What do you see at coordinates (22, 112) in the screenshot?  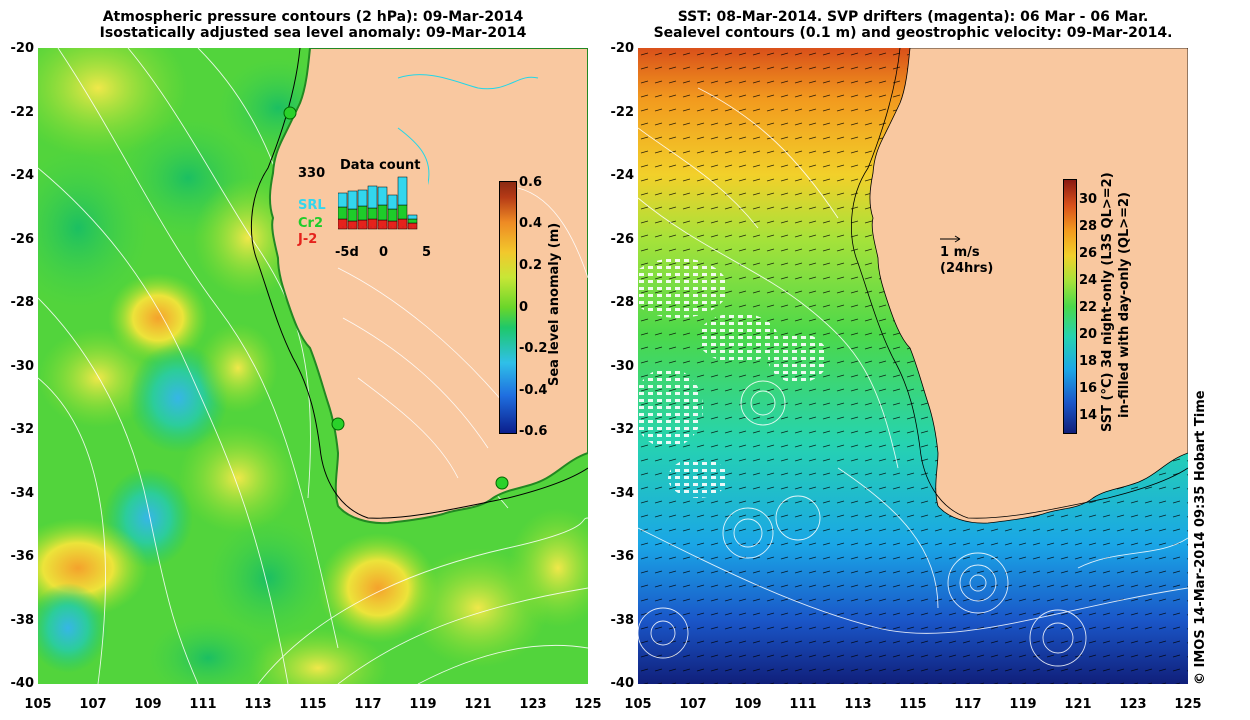 I see `left-lat-tick: -22` at bounding box center [22, 112].